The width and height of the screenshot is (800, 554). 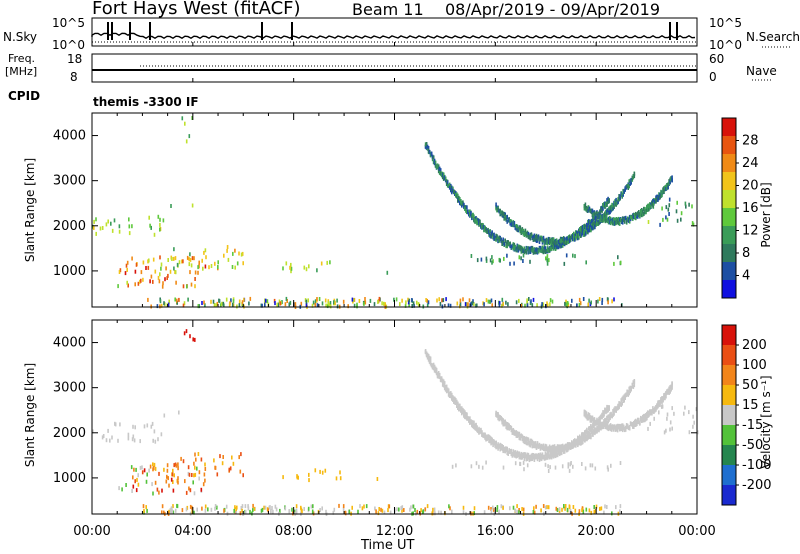 What do you see at coordinates (69, 478) in the screenshot?
I see `ytick-label: 1000` at bounding box center [69, 478].